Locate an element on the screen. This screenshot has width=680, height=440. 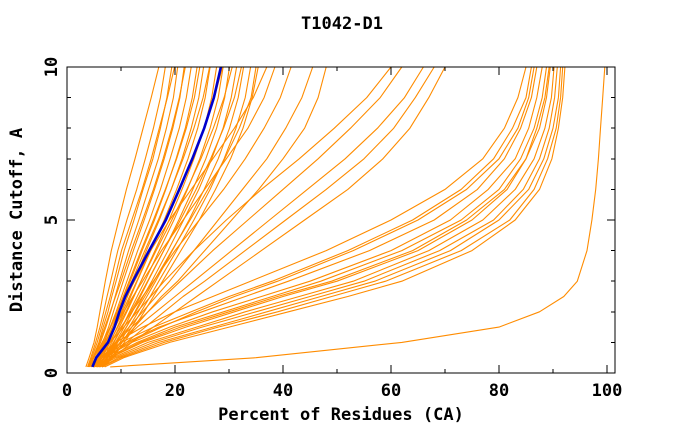
reference-curve is located at coordinates (157, 217).